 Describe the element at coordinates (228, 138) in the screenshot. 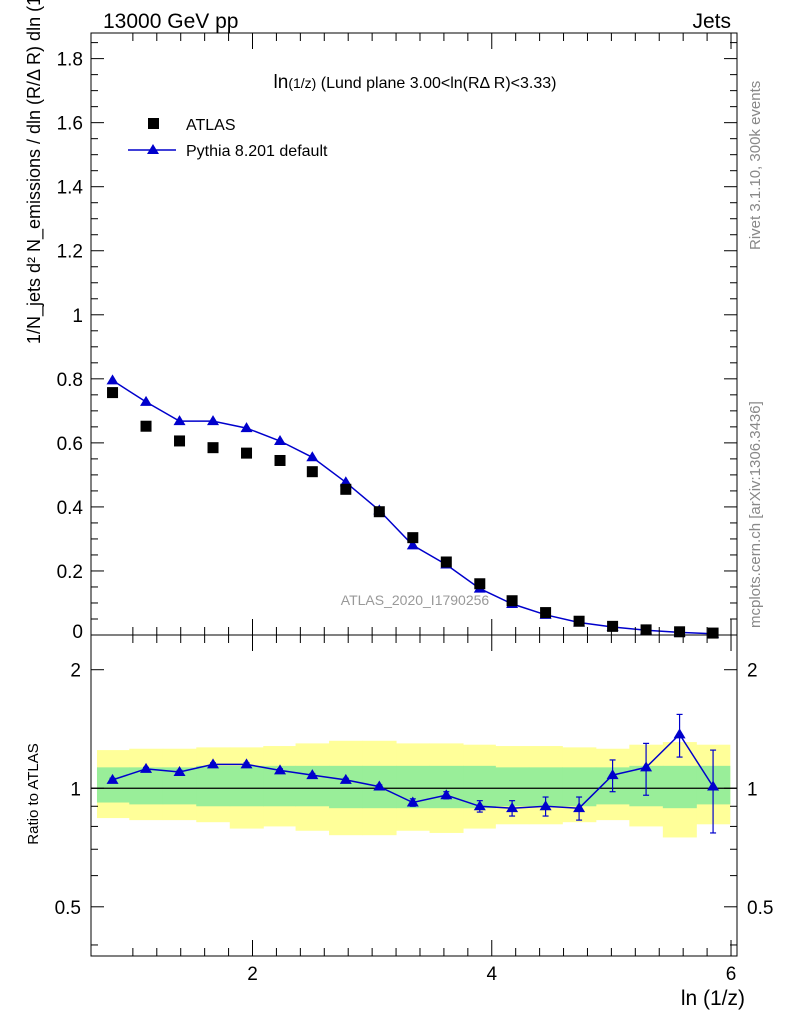

I see `legend: ATLAS Pythia 8.201 default` at that location.